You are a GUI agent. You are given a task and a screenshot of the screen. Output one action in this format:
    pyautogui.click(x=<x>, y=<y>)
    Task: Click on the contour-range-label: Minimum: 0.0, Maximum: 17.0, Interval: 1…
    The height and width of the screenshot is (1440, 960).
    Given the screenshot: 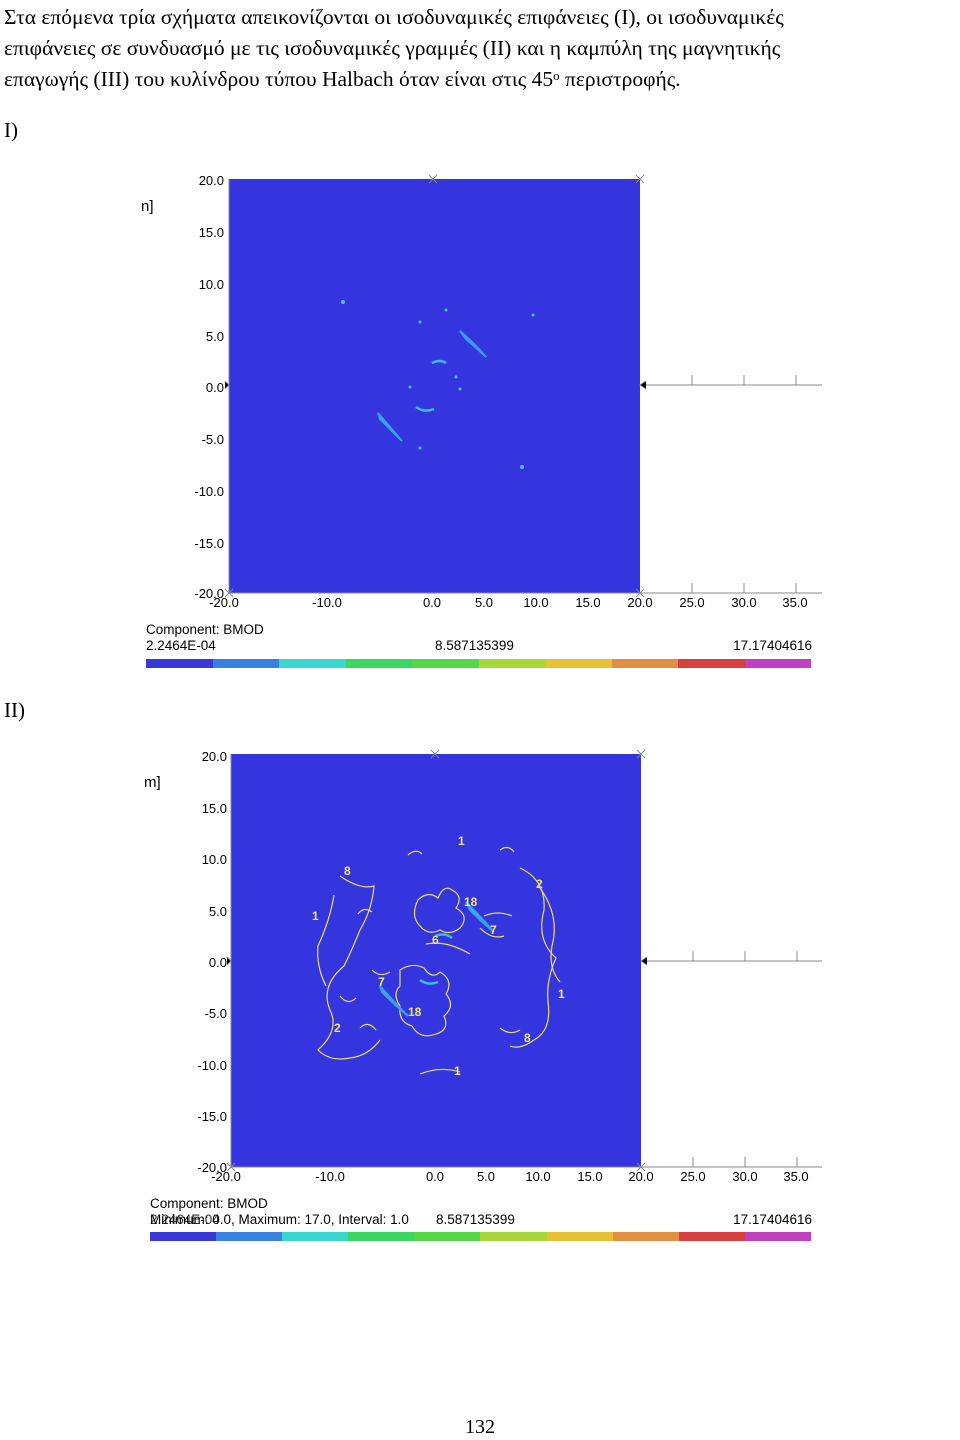 What is the action you would take?
    pyautogui.click(x=279, y=1219)
    